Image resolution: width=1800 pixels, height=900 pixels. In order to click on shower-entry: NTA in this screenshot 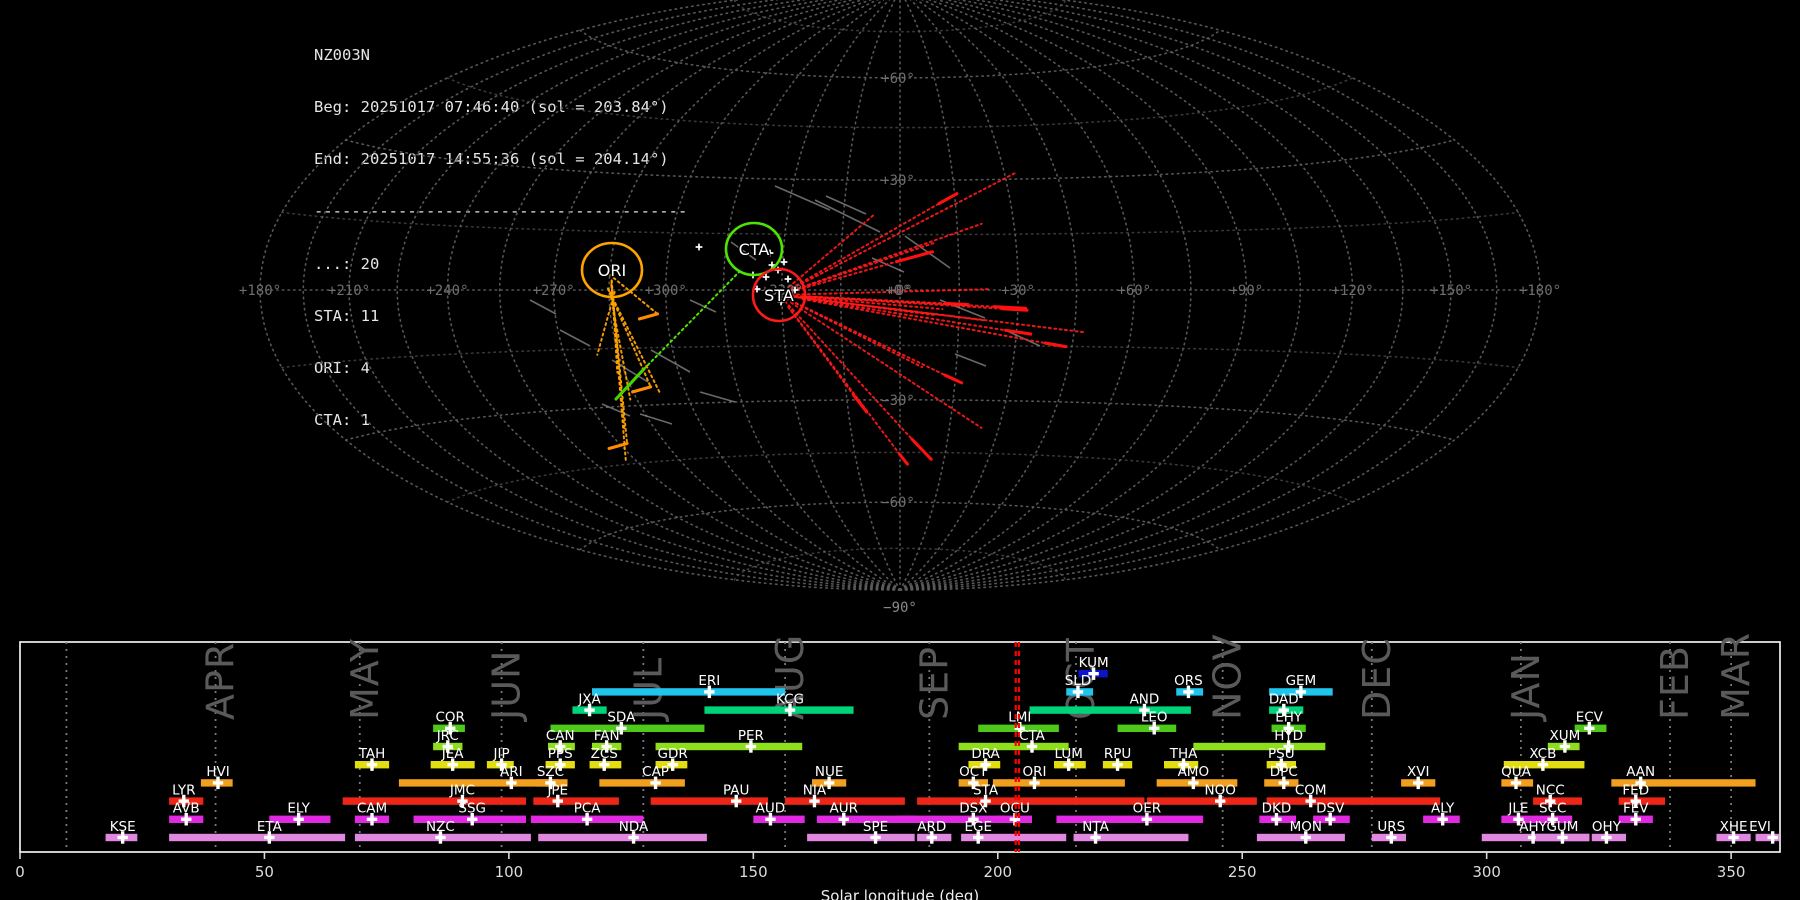, I will do `click(1131, 831)`.